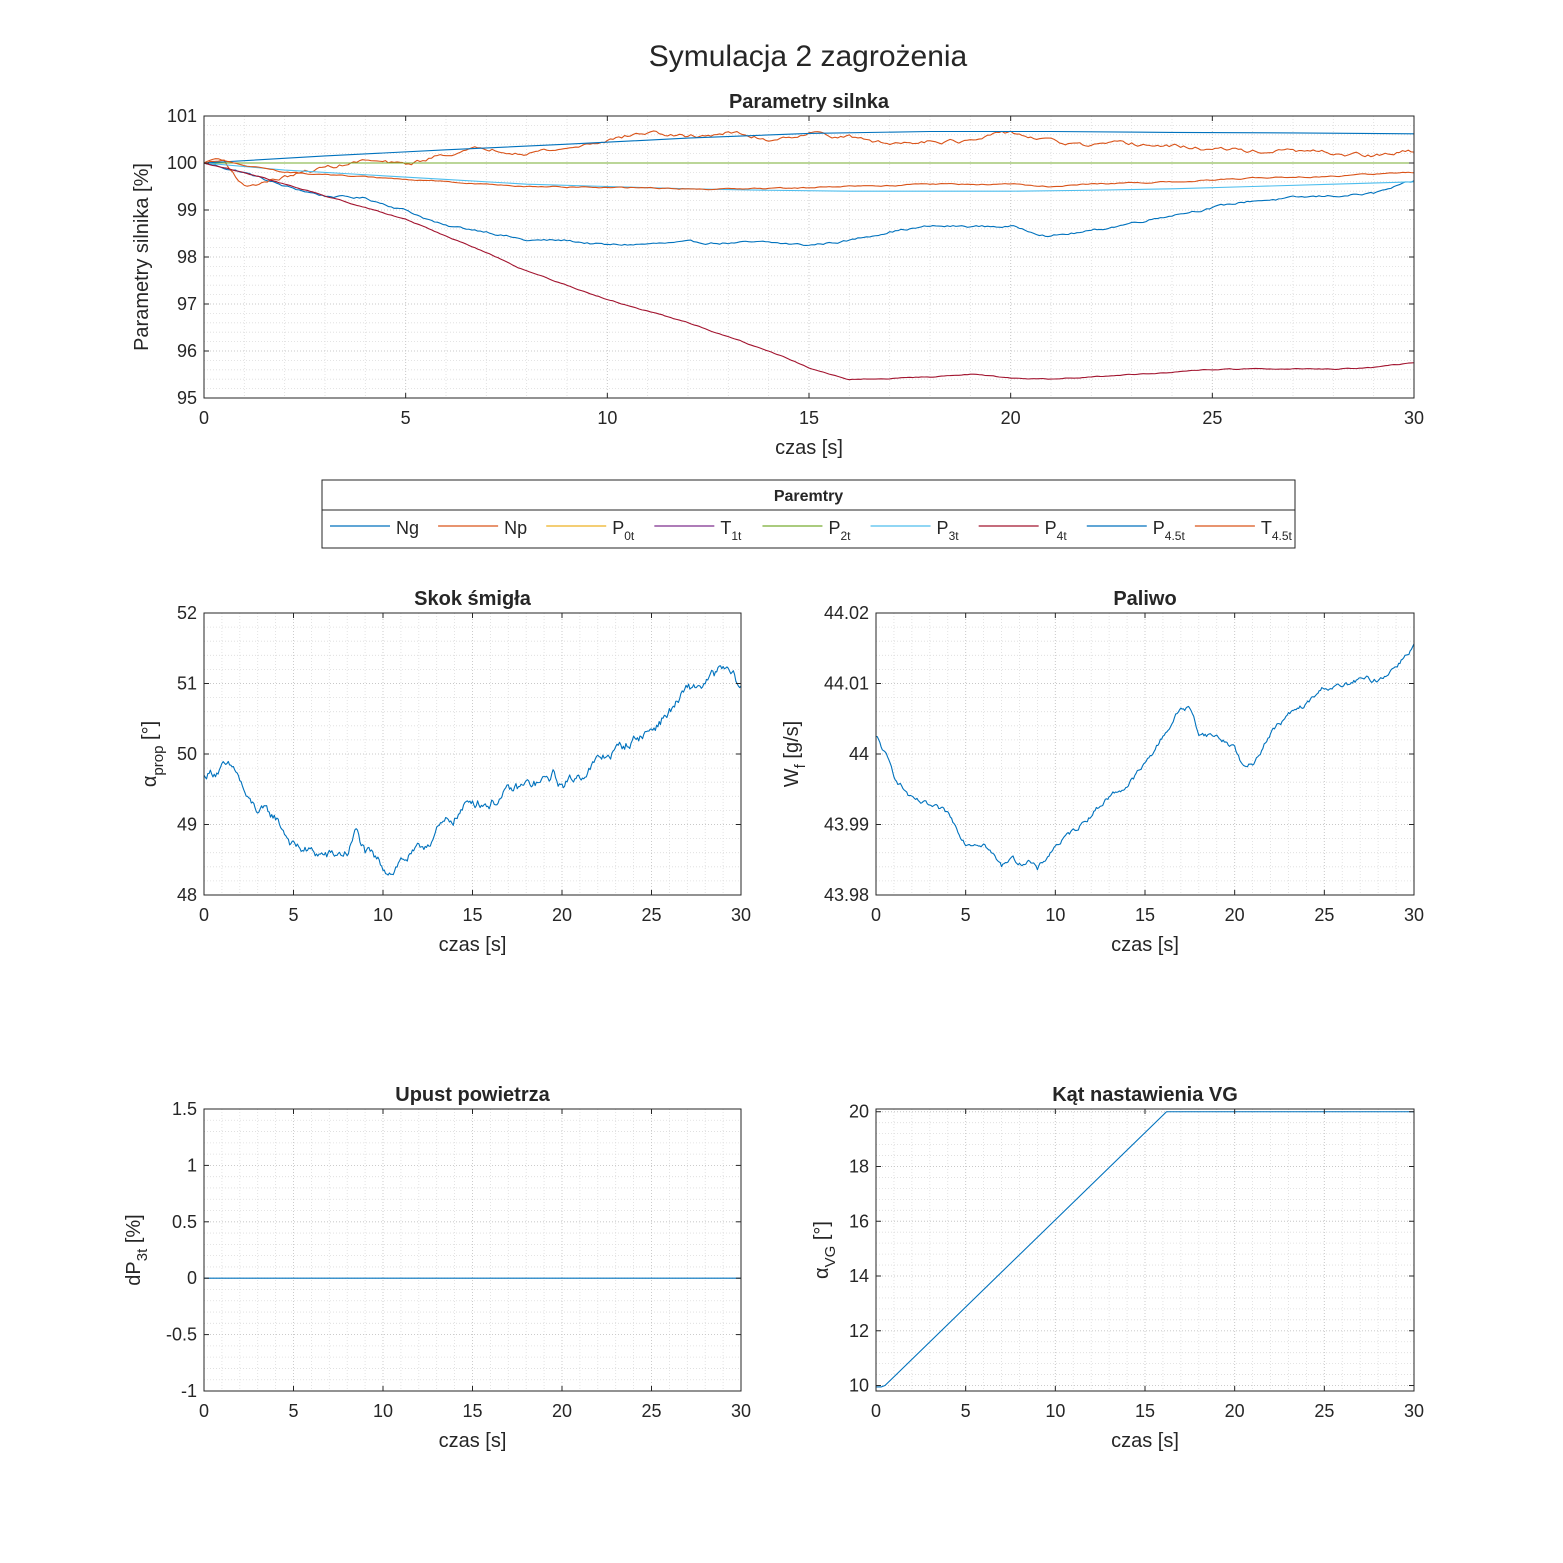 Image resolution: width=1563 pixels, height=1563 pixels. What do you see at coordinates (192, 1165) in the screenshot?
I see `y-tick-label: 1` at bounding box center [192, 1165].